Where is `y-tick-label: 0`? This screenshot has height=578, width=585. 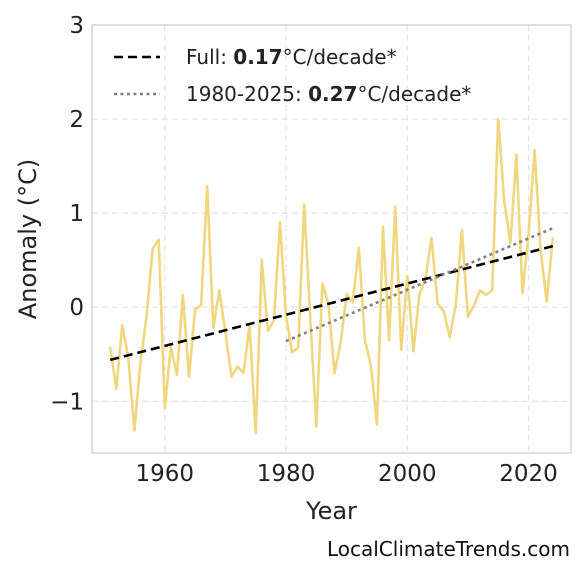
y-tick-label: 0 is located at coordinates (76, 308).